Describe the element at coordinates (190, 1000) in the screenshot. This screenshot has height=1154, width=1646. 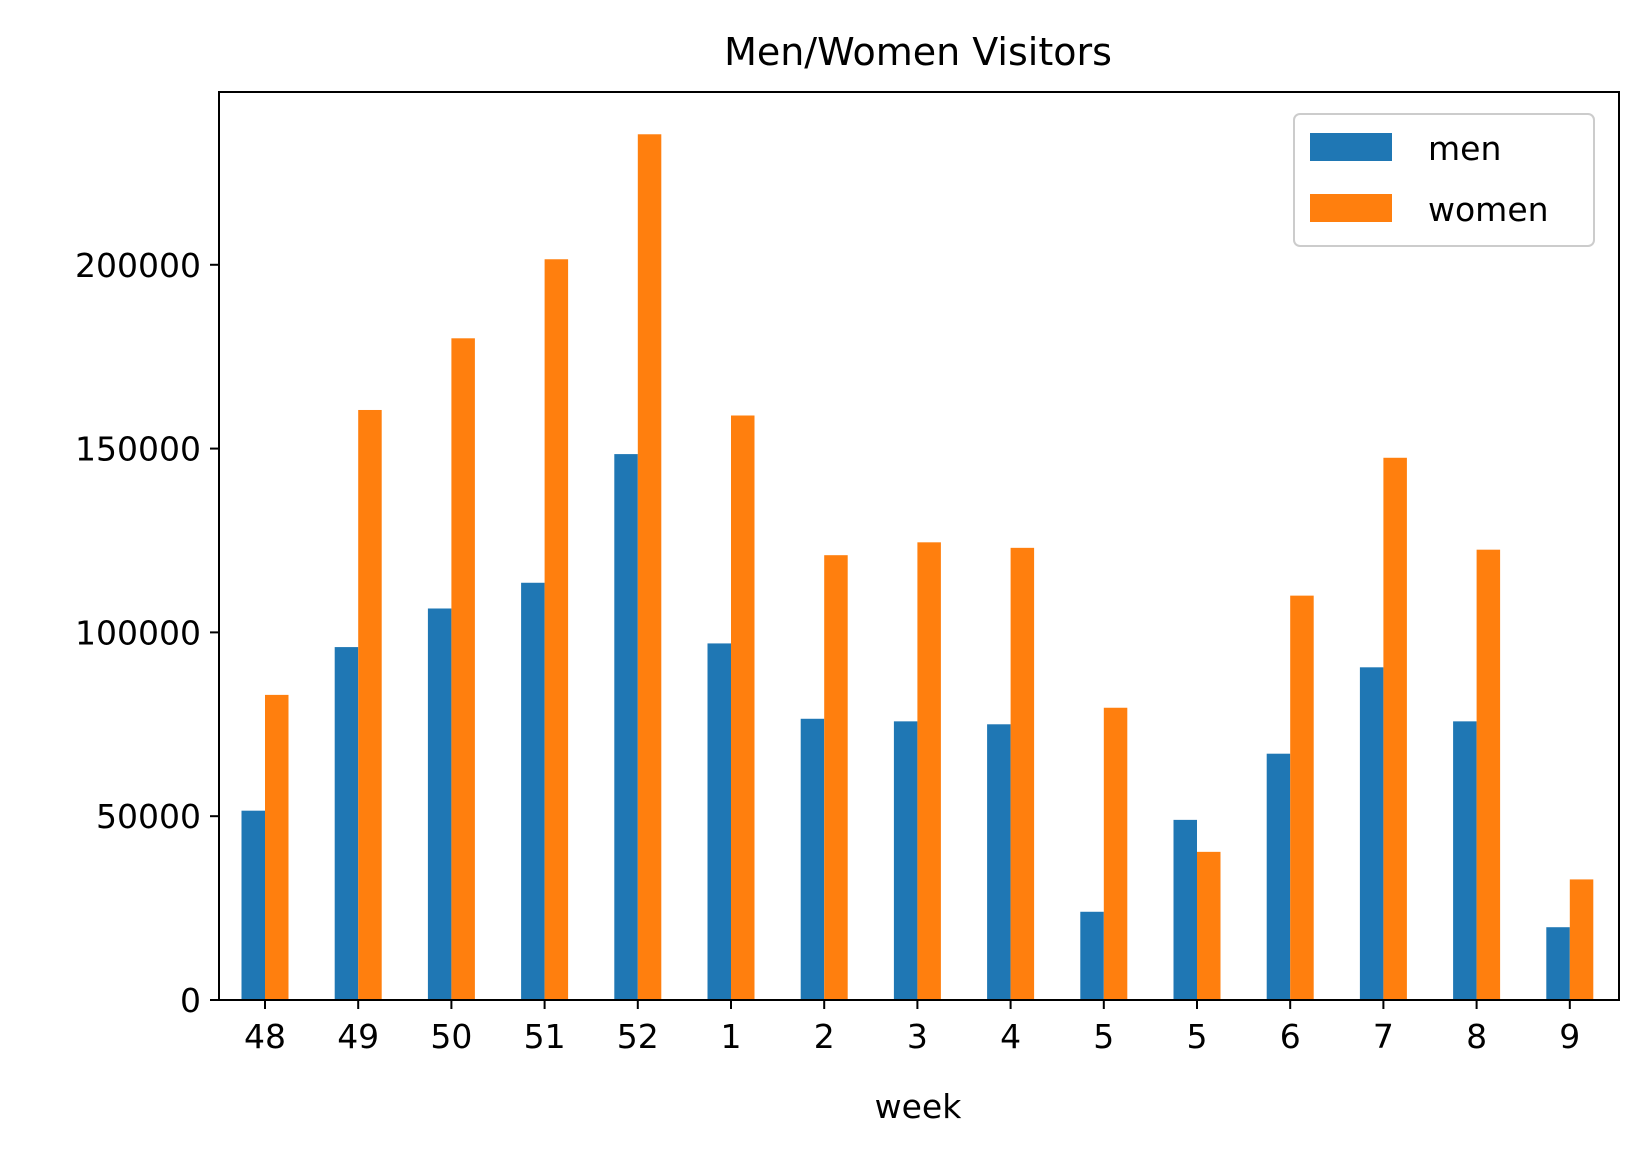
I see `y-tick-label: 0` at that location.